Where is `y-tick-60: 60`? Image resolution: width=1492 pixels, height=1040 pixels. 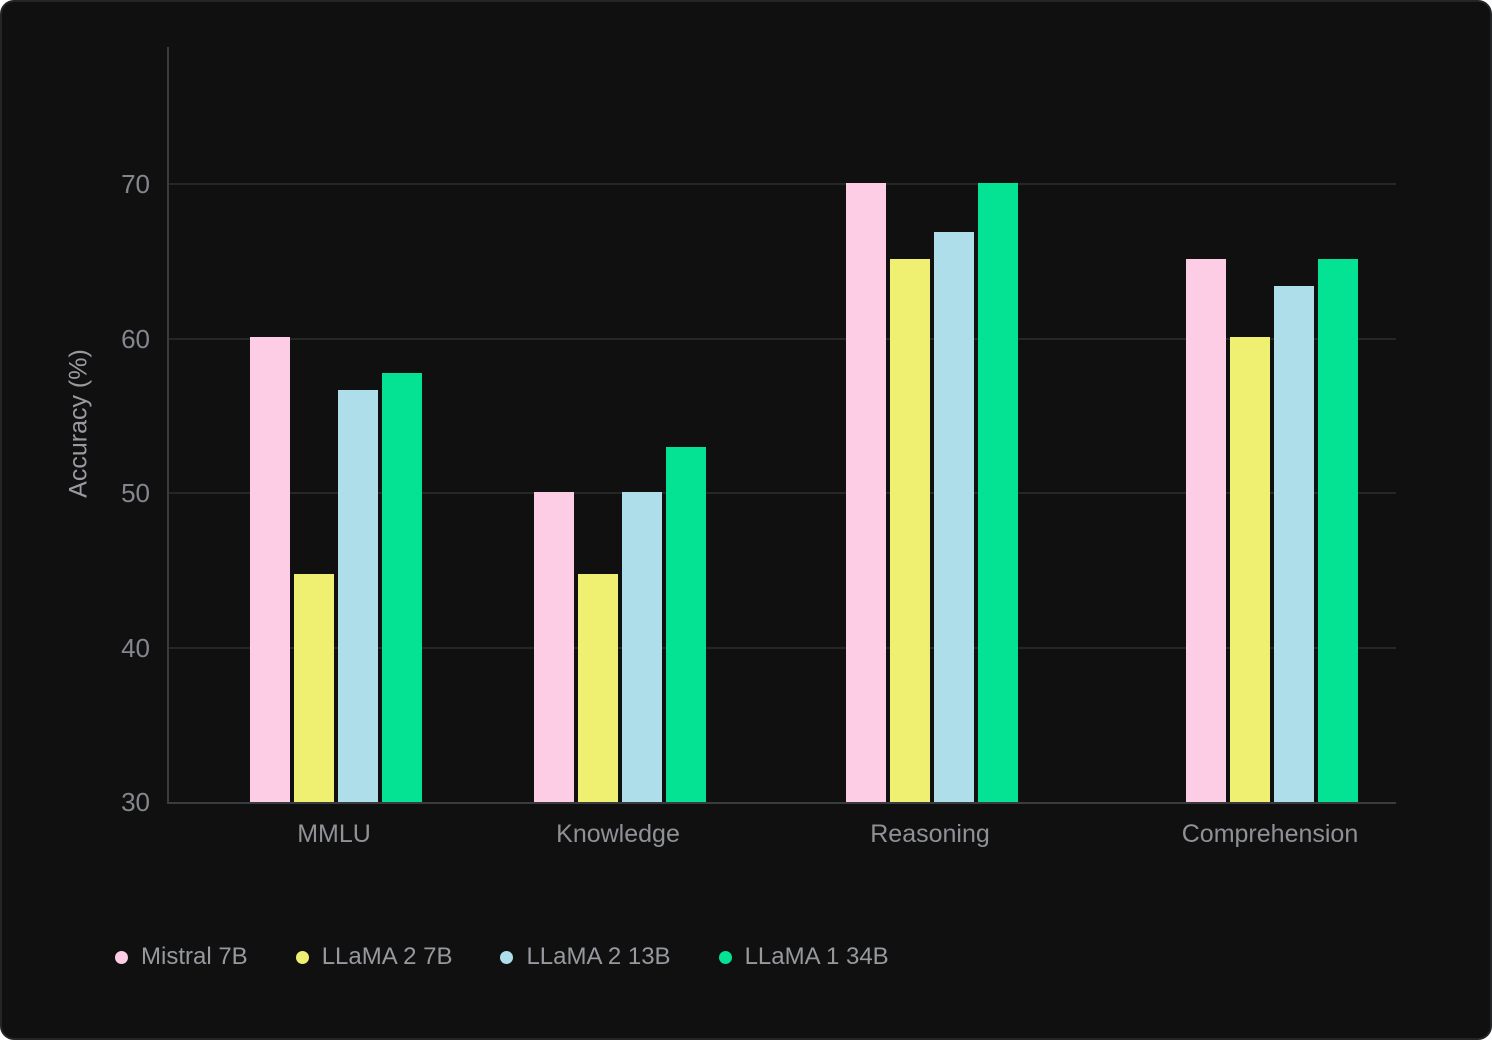 y-tick-60: 60 is located at coordinates (135, 338).